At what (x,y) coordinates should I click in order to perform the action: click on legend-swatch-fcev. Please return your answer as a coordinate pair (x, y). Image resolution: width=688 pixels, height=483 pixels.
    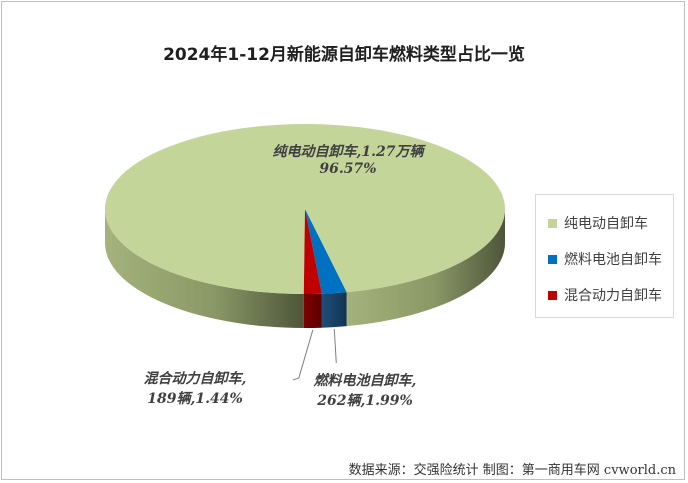
    Looking at the image, I should click on (552, 259).